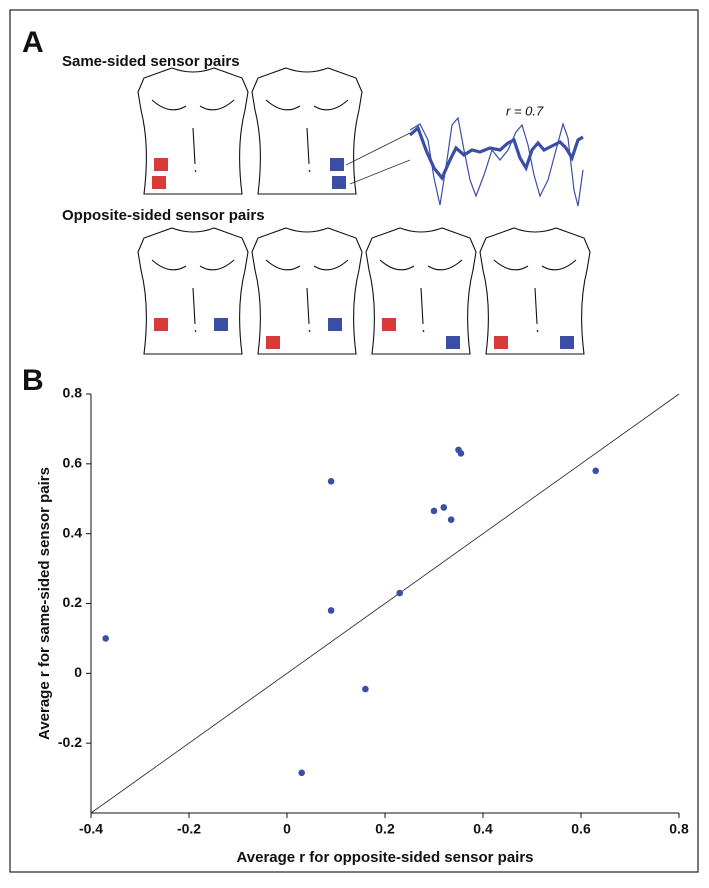  What do you see at coordinates (385, 829) in the screenshot?
I see `x-tick-label: 0.2` at bounding box center [385, 829].